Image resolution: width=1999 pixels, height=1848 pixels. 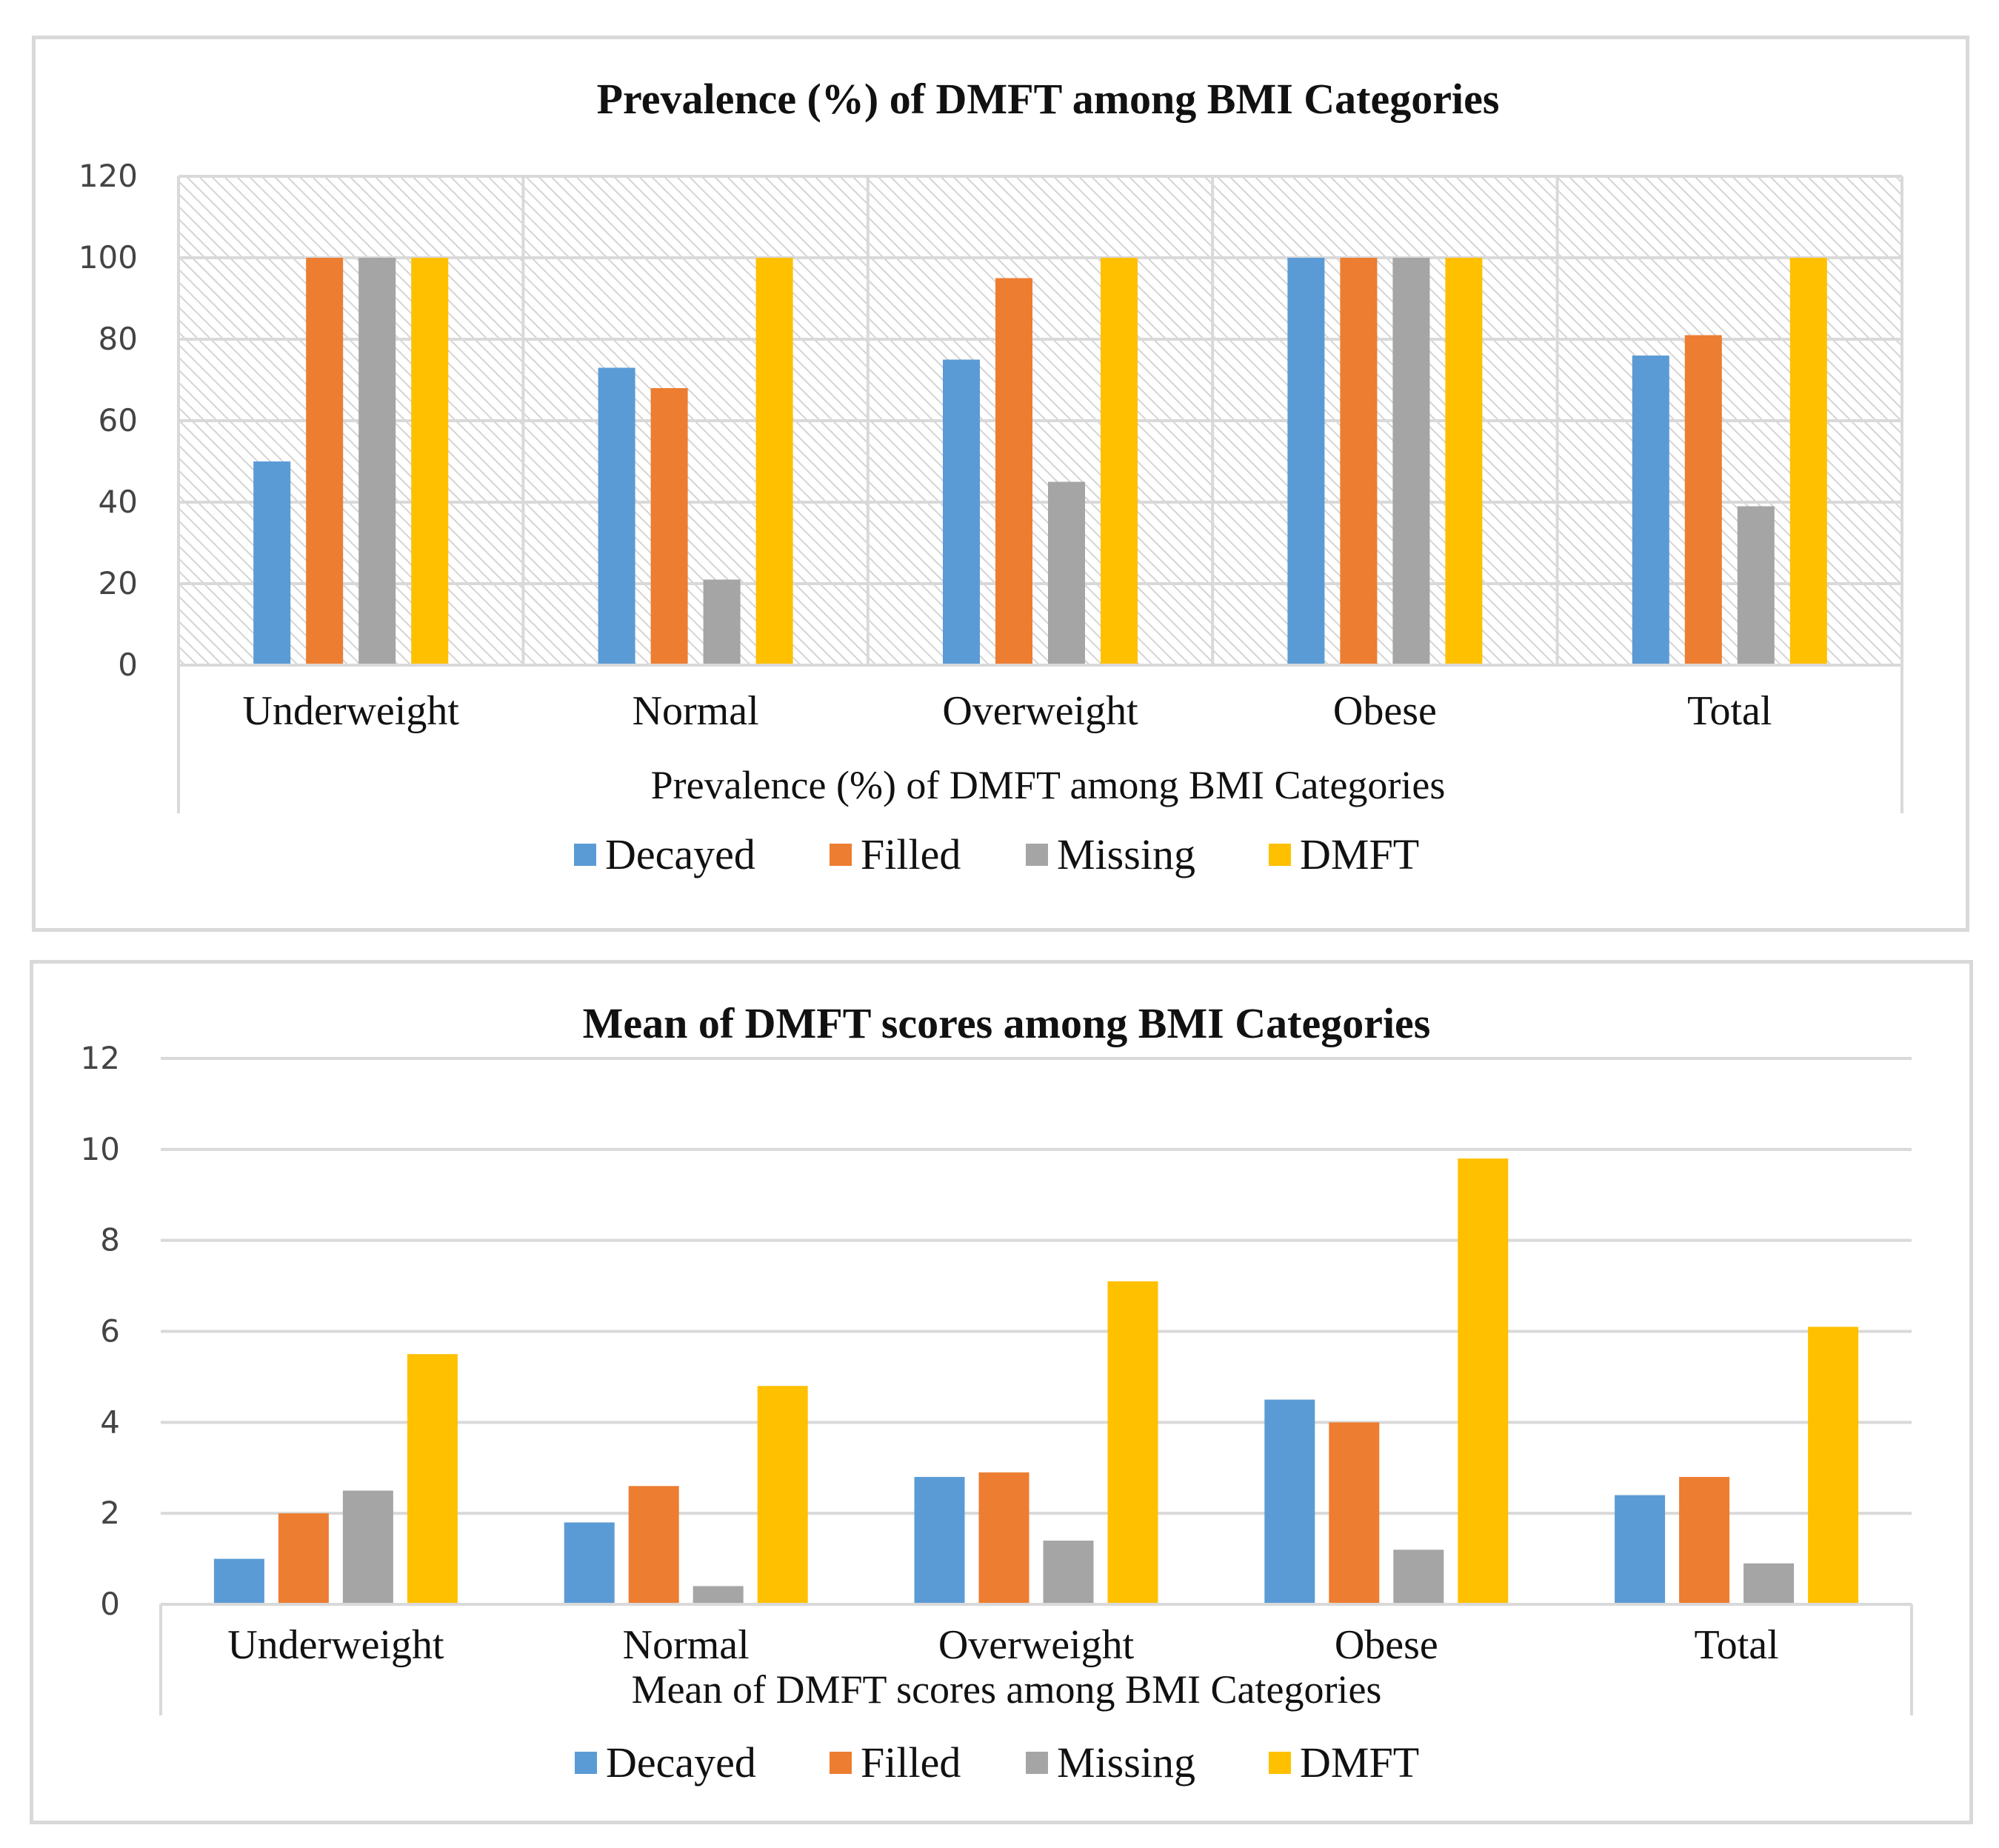 What do you see at coordinates (101, 1149) in the screenshot?
I see `y-tick-label: 10` at bounding box center [101, 1149].